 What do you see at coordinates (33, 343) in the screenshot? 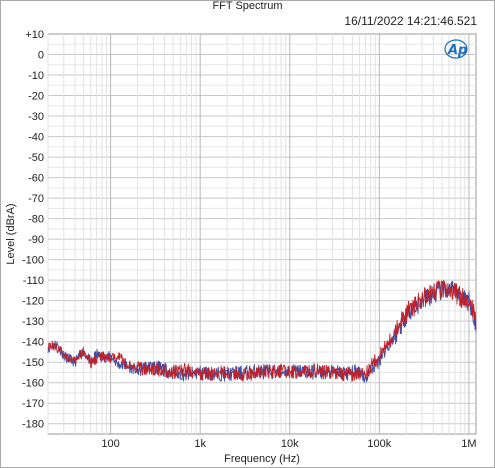
I see `y-tick-label: -140` at bounding box center [33, 343].